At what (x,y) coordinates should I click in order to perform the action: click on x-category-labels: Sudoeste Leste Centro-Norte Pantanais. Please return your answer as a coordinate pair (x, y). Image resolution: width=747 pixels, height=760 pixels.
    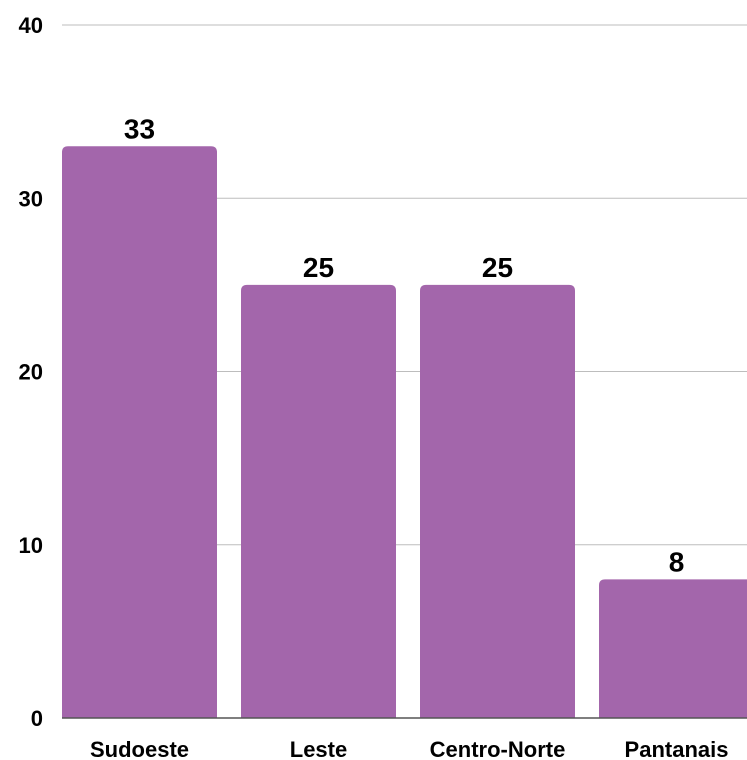
    Looking at the image, I should click on (409, 748).